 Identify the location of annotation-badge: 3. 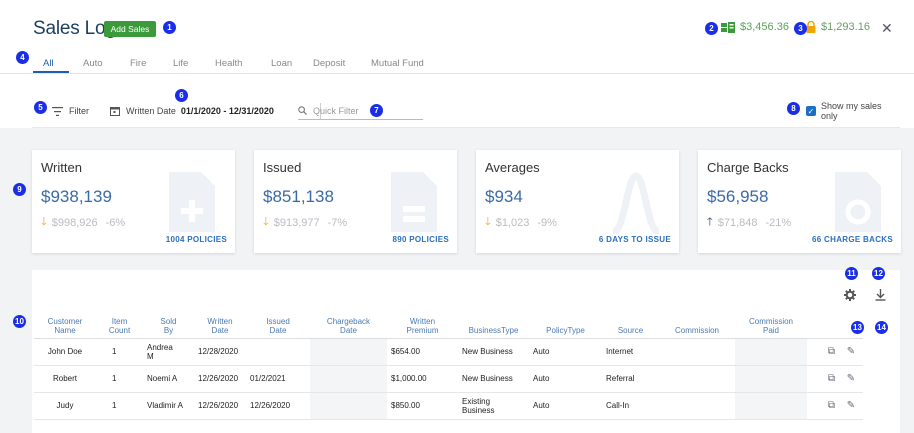
(800, 28).